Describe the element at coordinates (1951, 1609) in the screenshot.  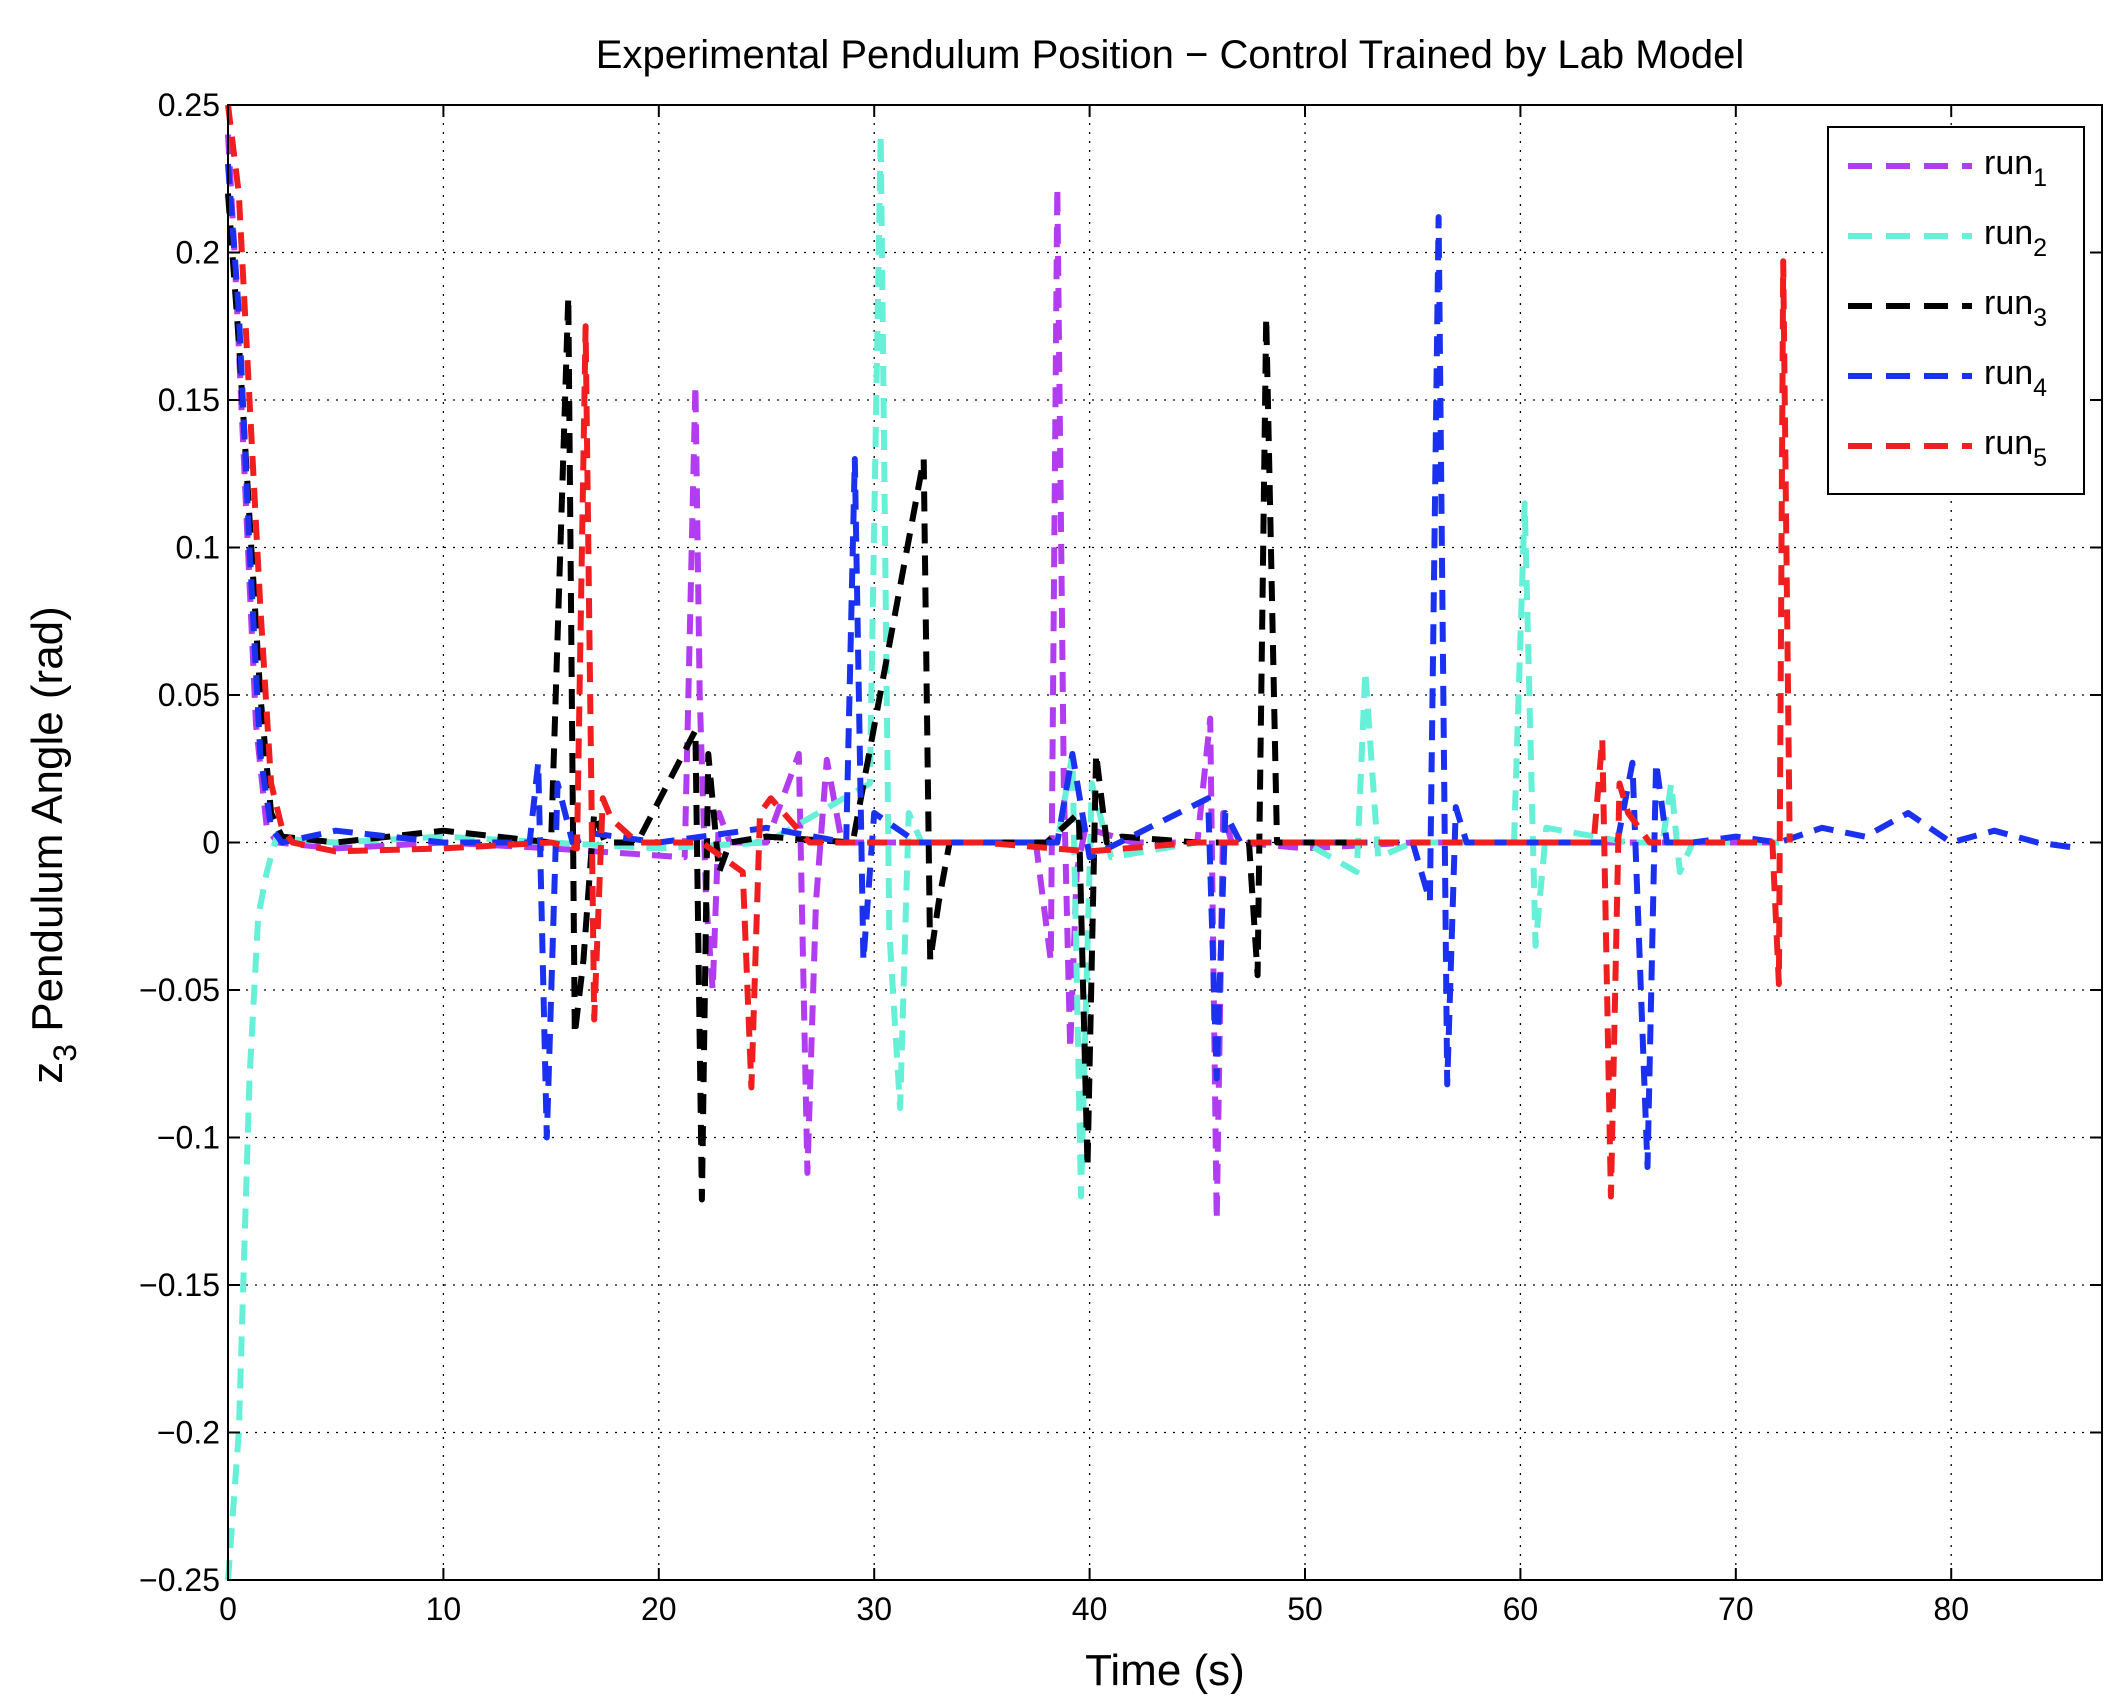
I see `x-tick-label: 80` at that location.